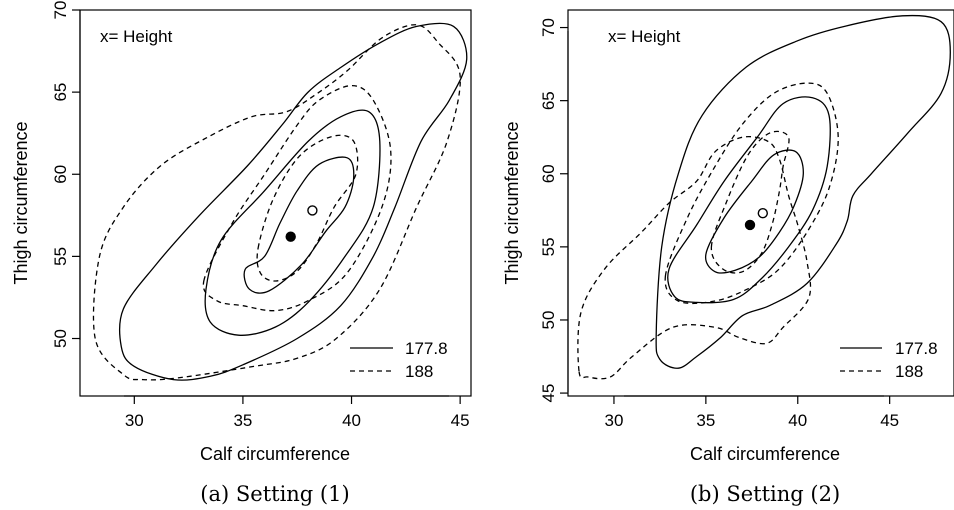  I want to click on x-ticks-b: 30 35 40 45, so click(751, 413).